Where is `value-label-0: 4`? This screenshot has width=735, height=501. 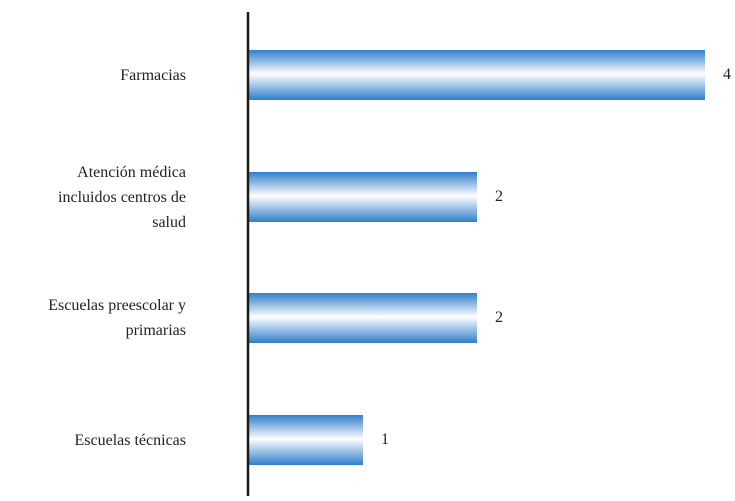 value-label-0: 4 is located at coordinates (727, 74).